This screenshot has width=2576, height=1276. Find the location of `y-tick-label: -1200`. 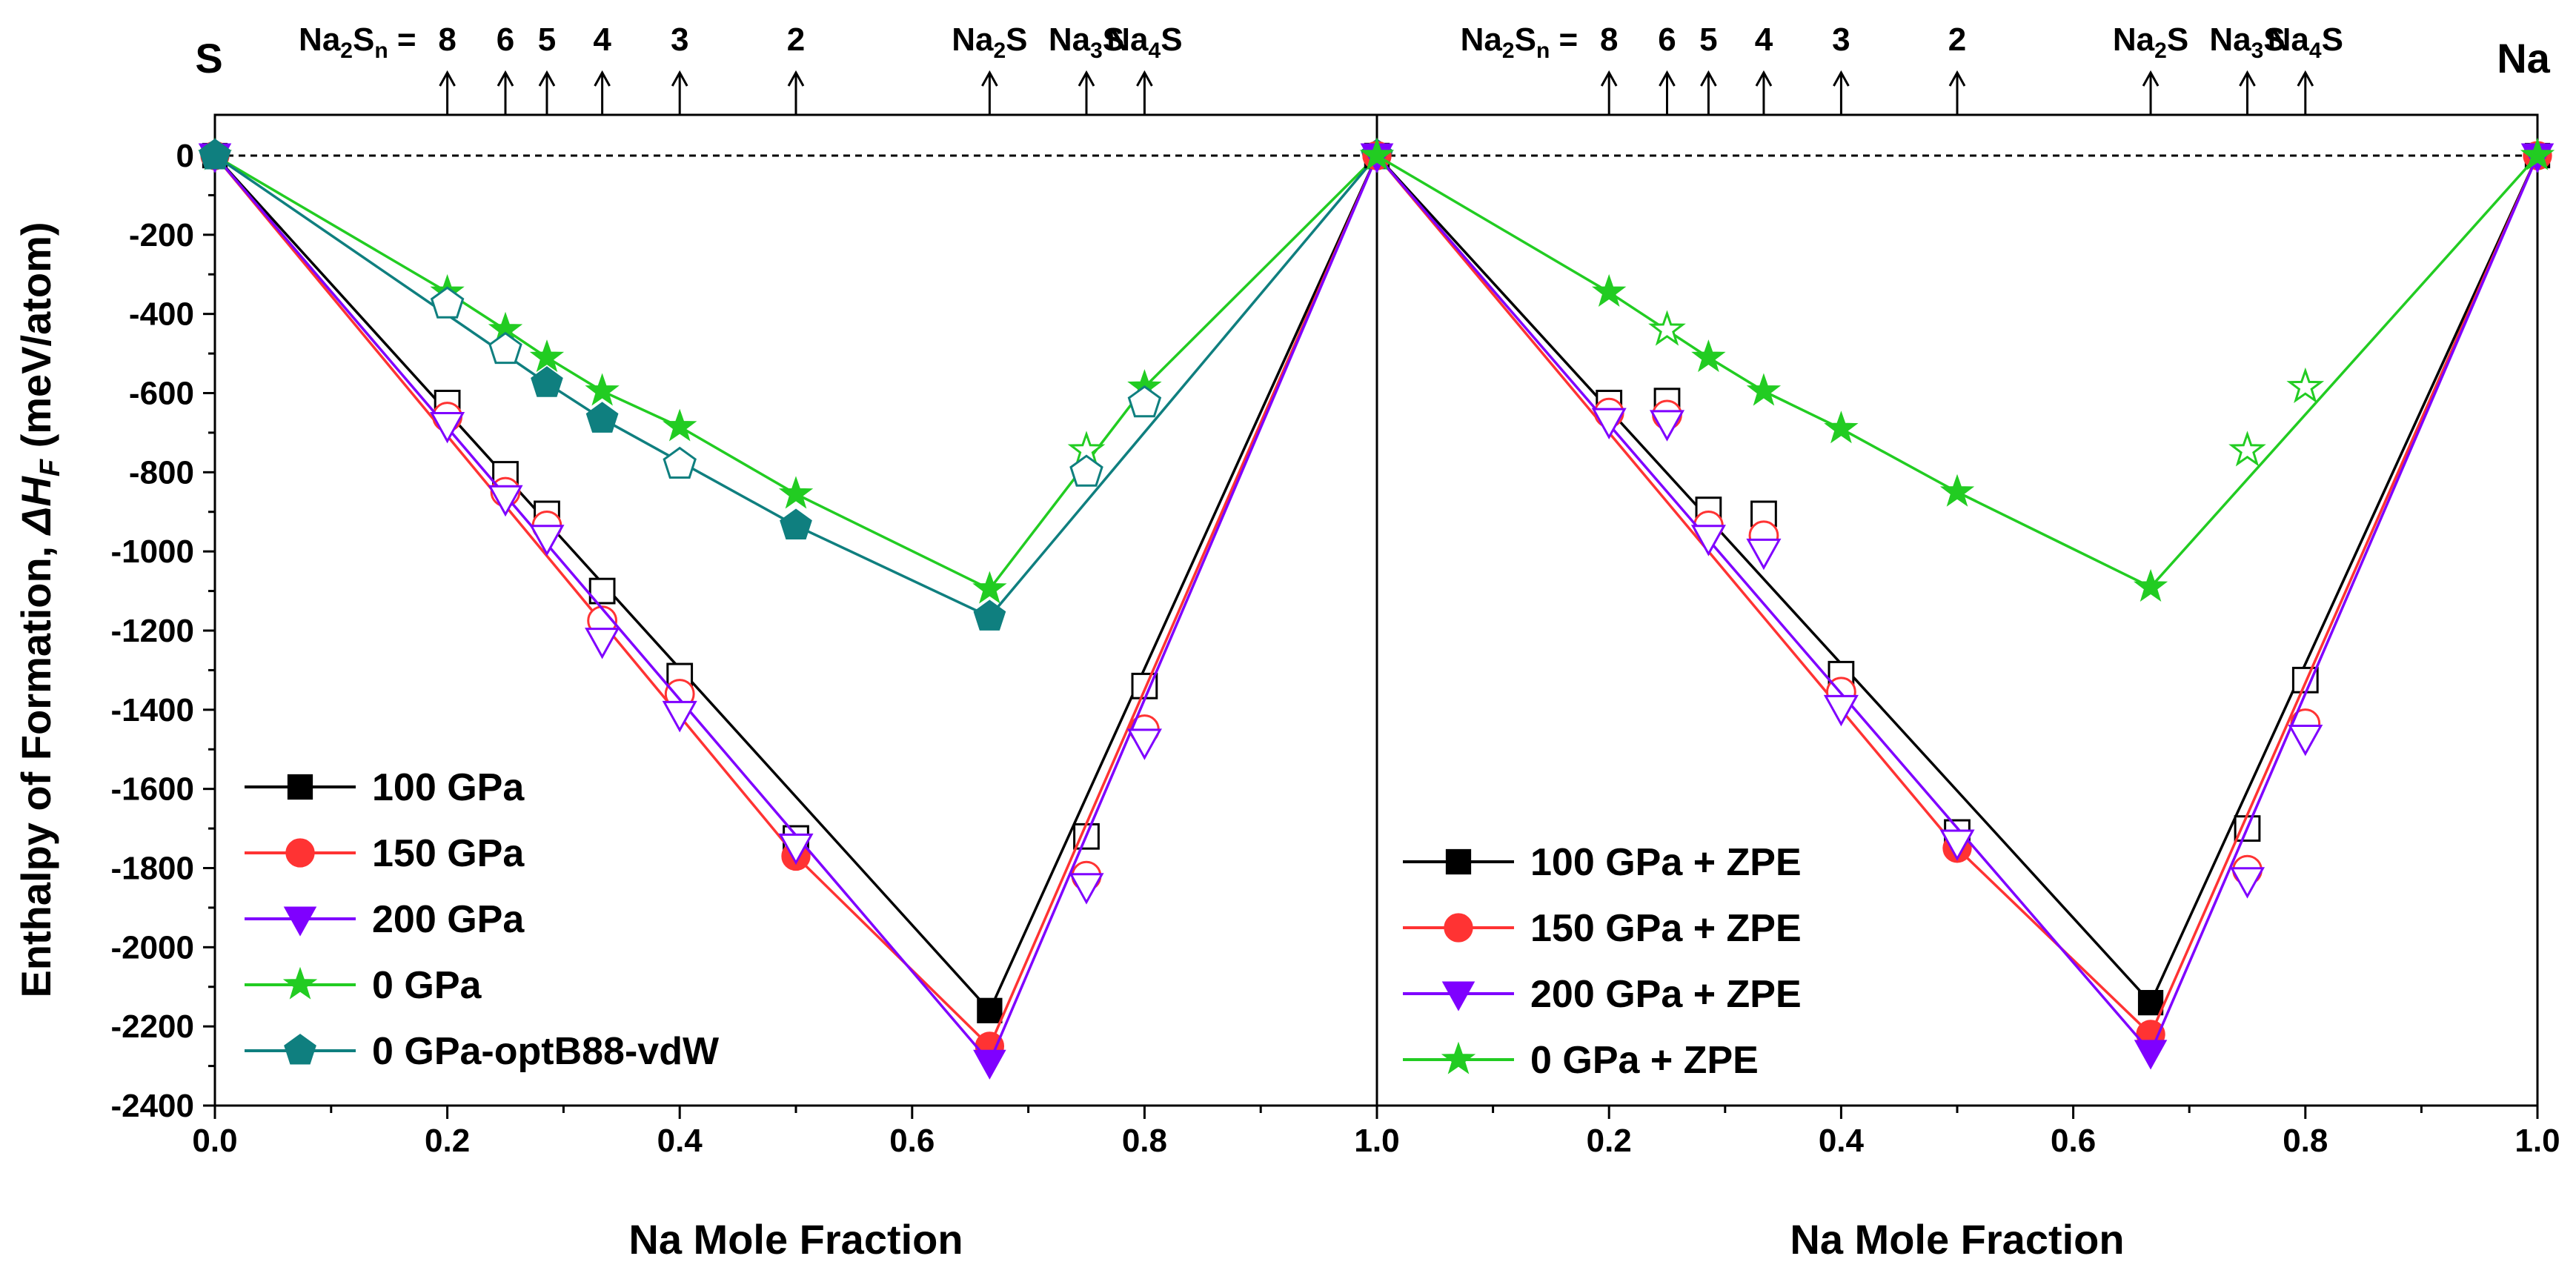

y-tick-label: -1200 is located at coordinates (152, 631).